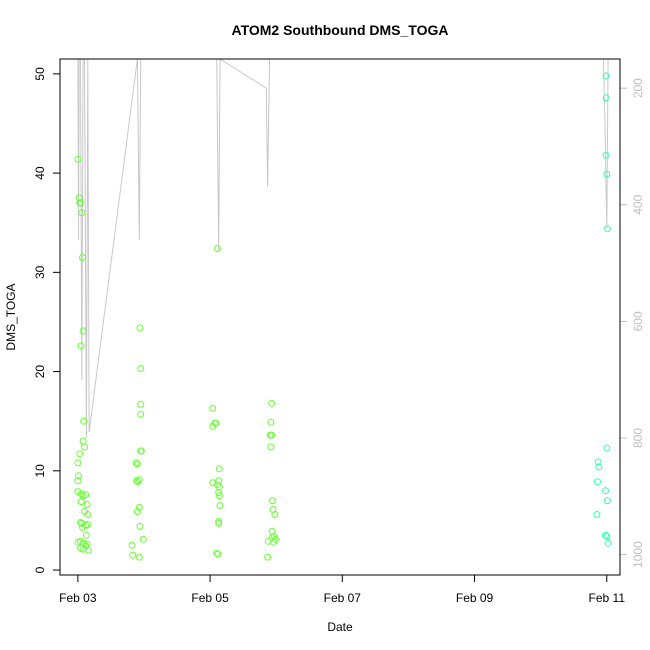 The image size is (650, 650). What do you see at coordinates (340, 30) in the screenshot?
I see `chart-title: ATOM2 Southbound DMS_TOGA` at bounding box center [340, 30].